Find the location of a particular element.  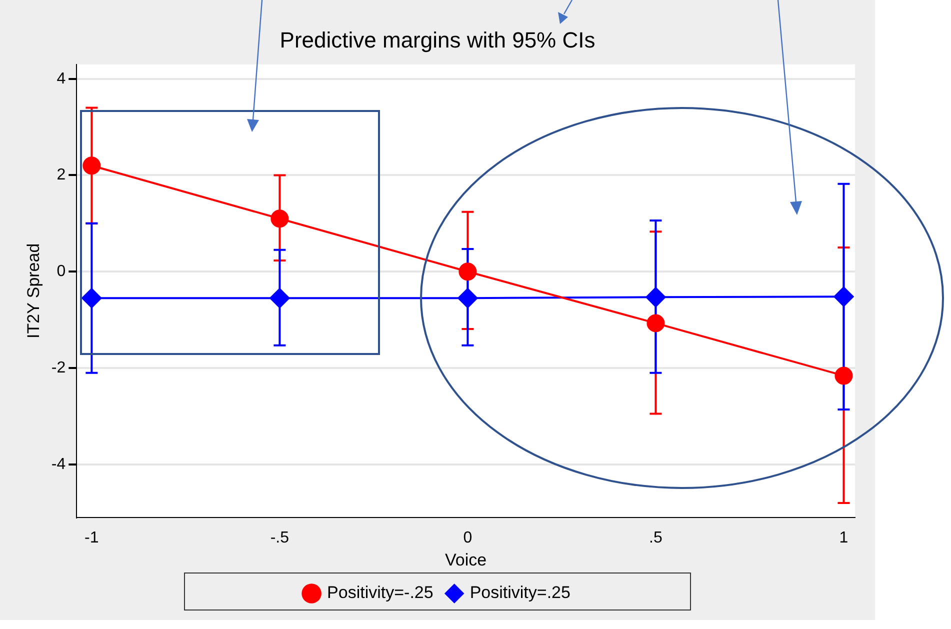

y-tick-label: 0 is located at coordinates (61, 271).